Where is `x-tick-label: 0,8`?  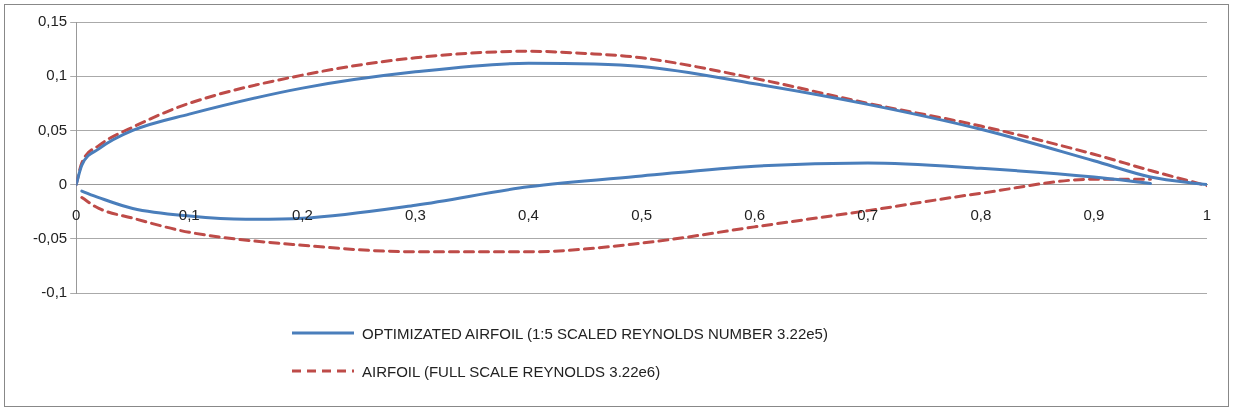
x-tick-label: 0,8 is located at coordinates (981, 214).